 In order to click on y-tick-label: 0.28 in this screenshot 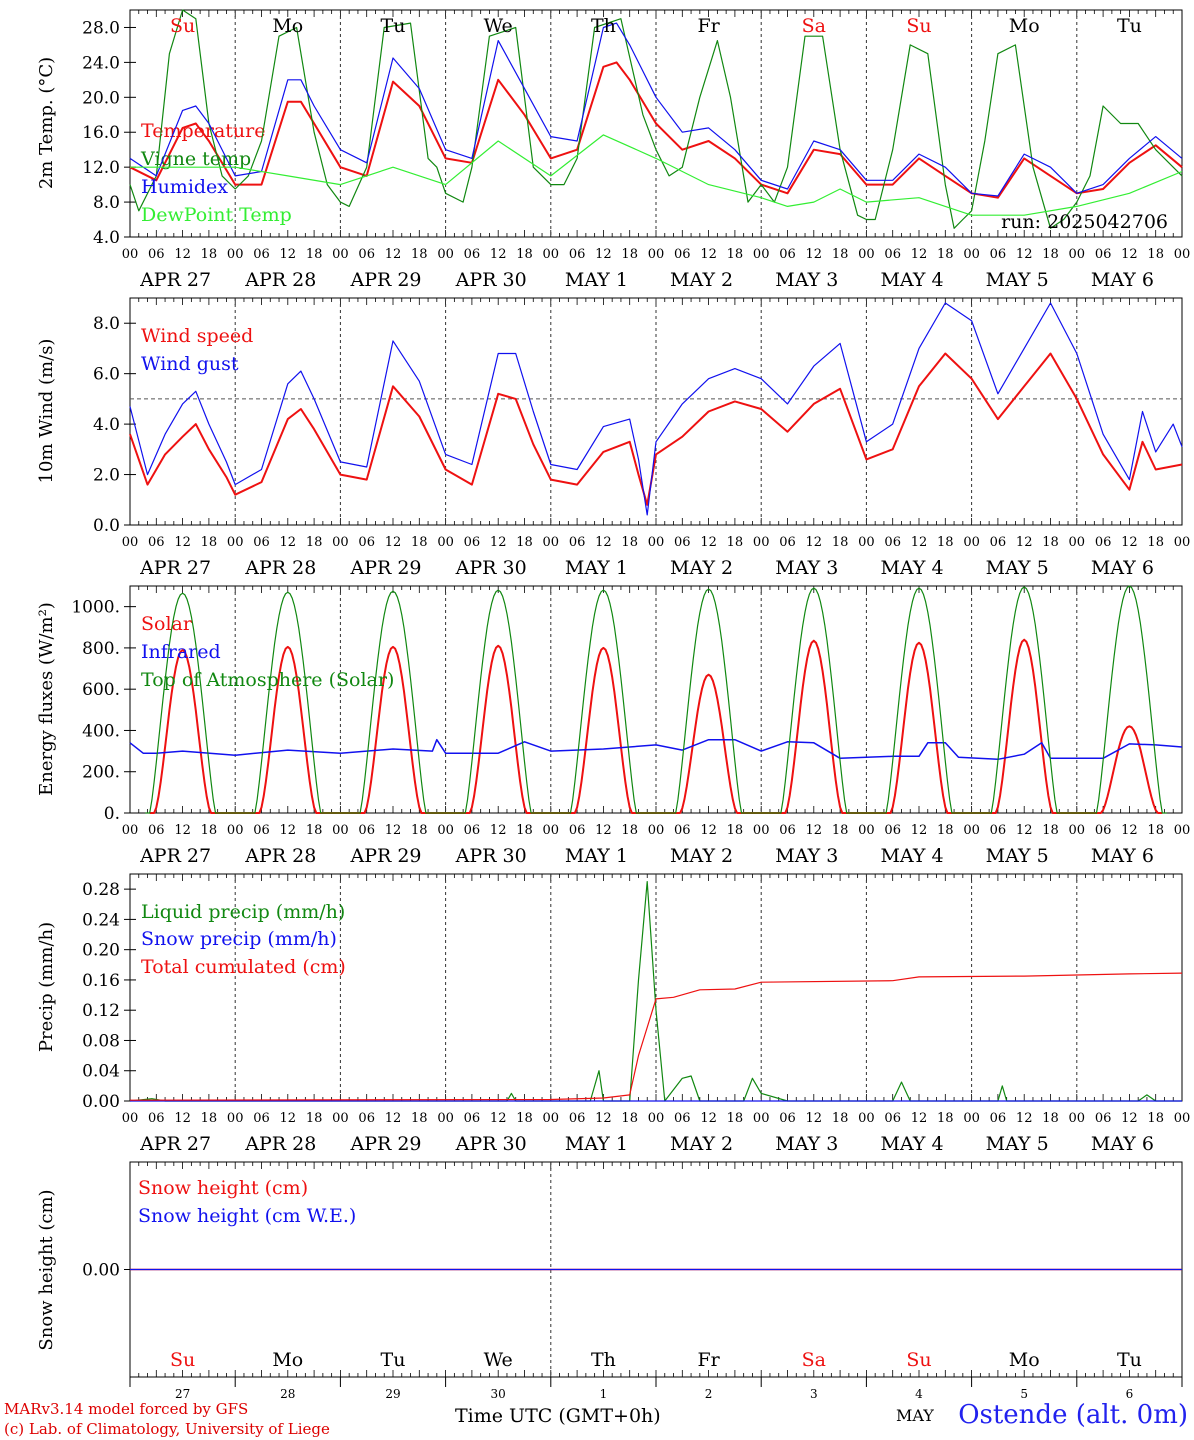, I will do `click(101, 890)`.